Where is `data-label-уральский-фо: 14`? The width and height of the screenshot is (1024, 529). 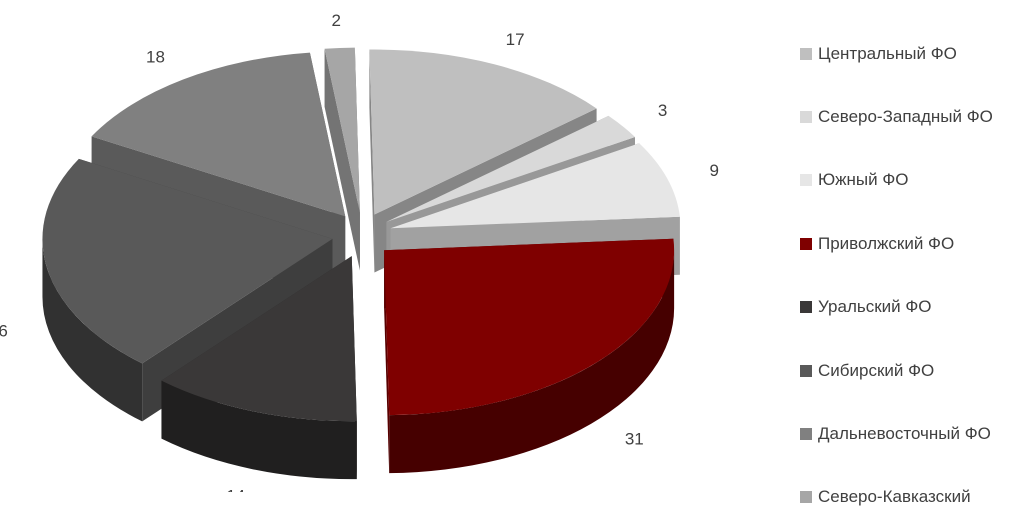
data-label-уральский-фо: 14 is located at coordinates (235, 489).